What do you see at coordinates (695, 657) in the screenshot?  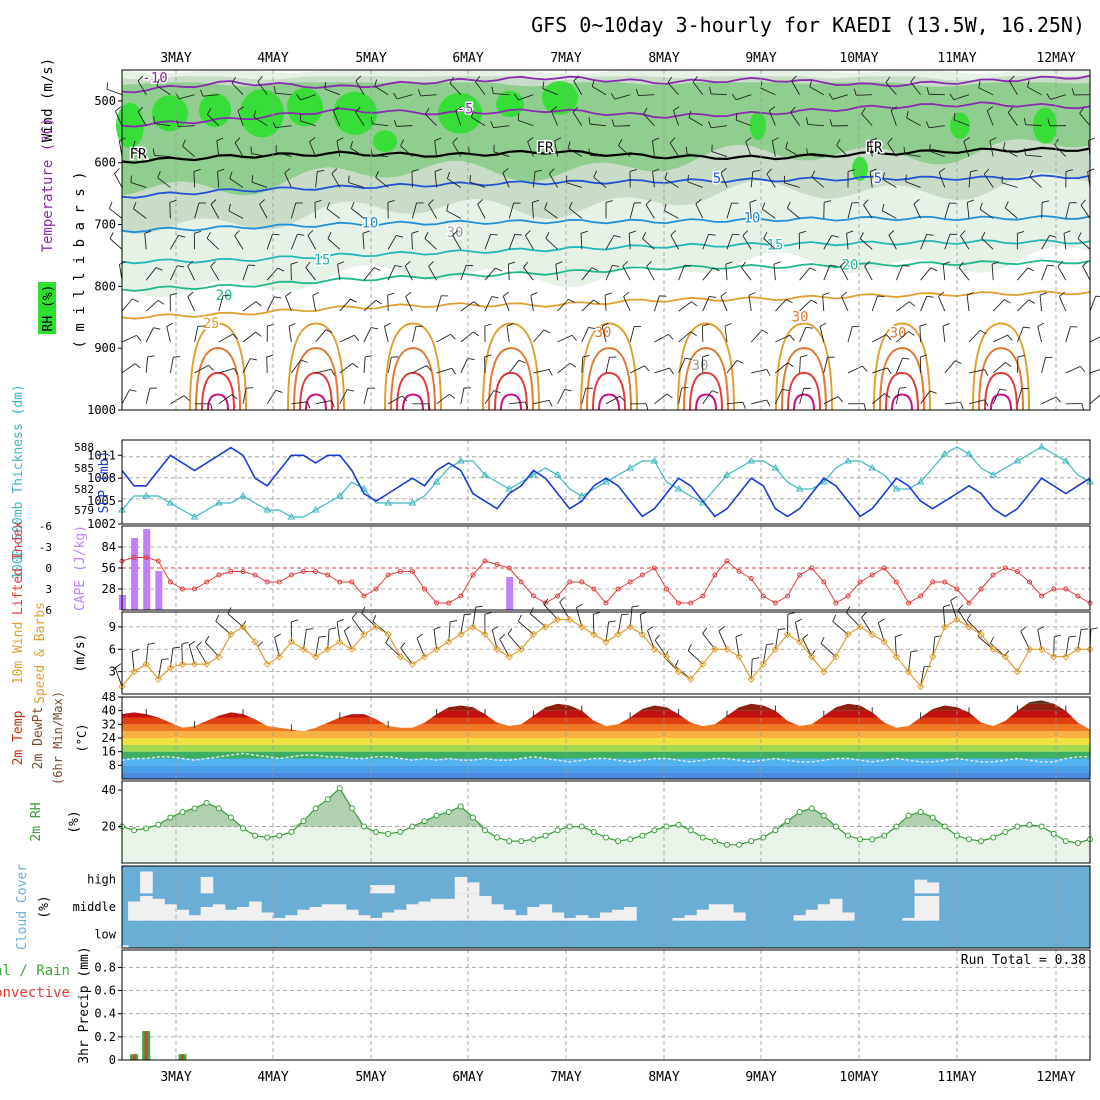 I see `surface-wind-barb` at bounding box center [695, 657].